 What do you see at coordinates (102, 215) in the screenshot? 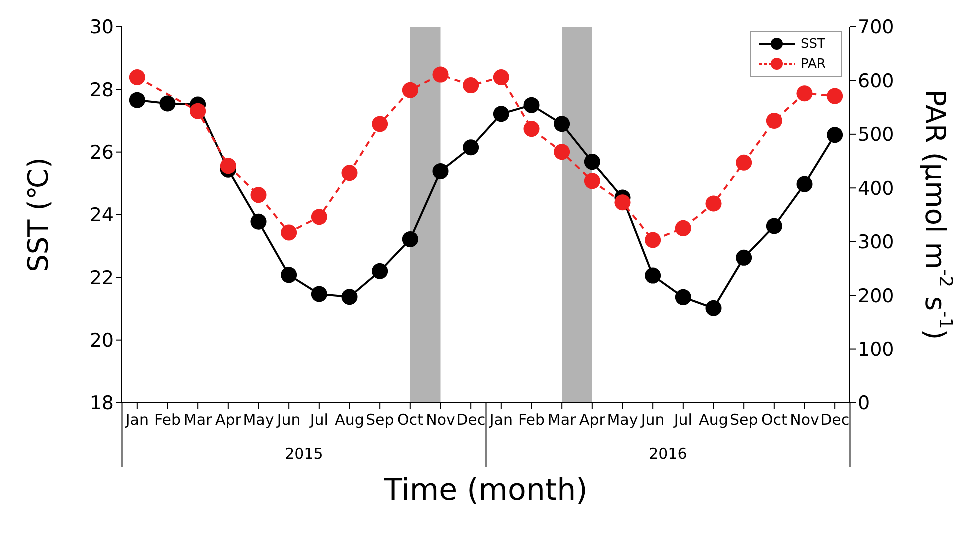
I see `y-tick-label: 24` at bounding box center [102, 215].